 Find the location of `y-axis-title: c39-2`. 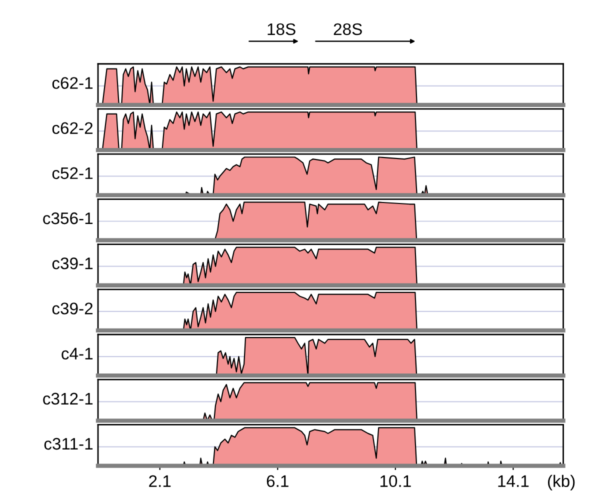

y-axis-title: c39-2 is located at coordinates (72, 308).